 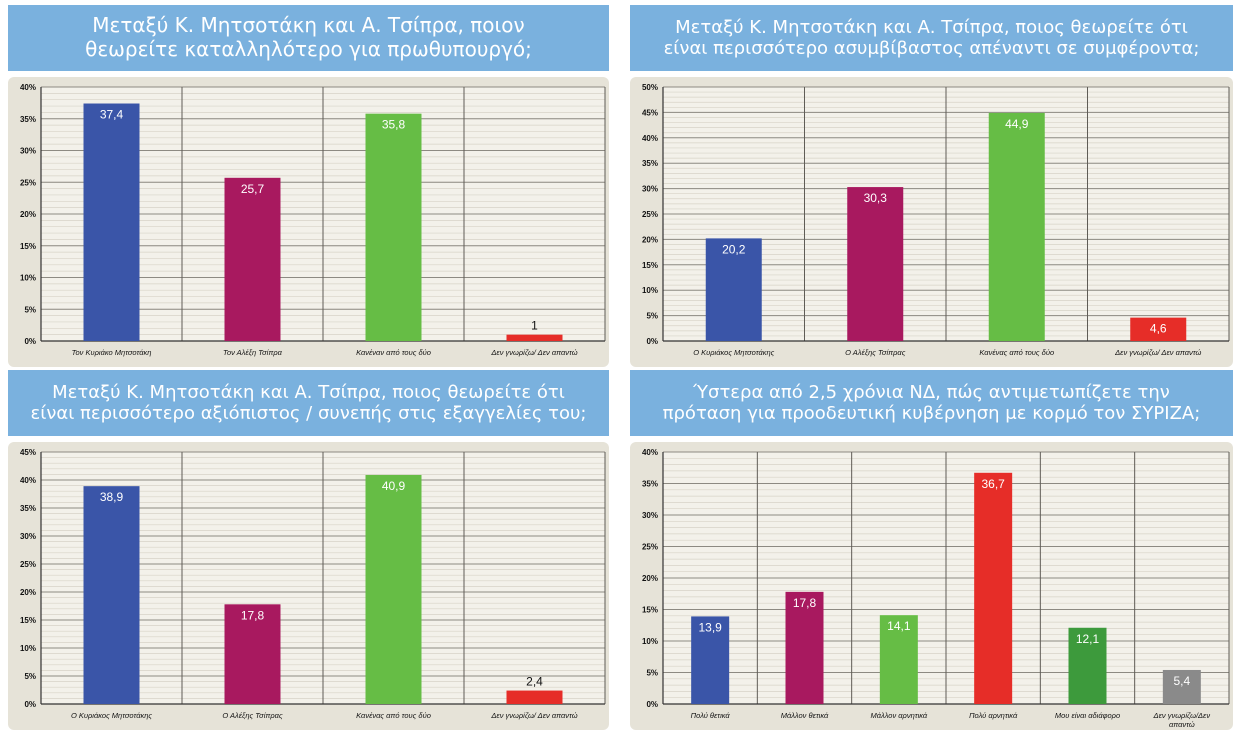 I want to click on data-label: 37,4, so click(x=112, y=115).